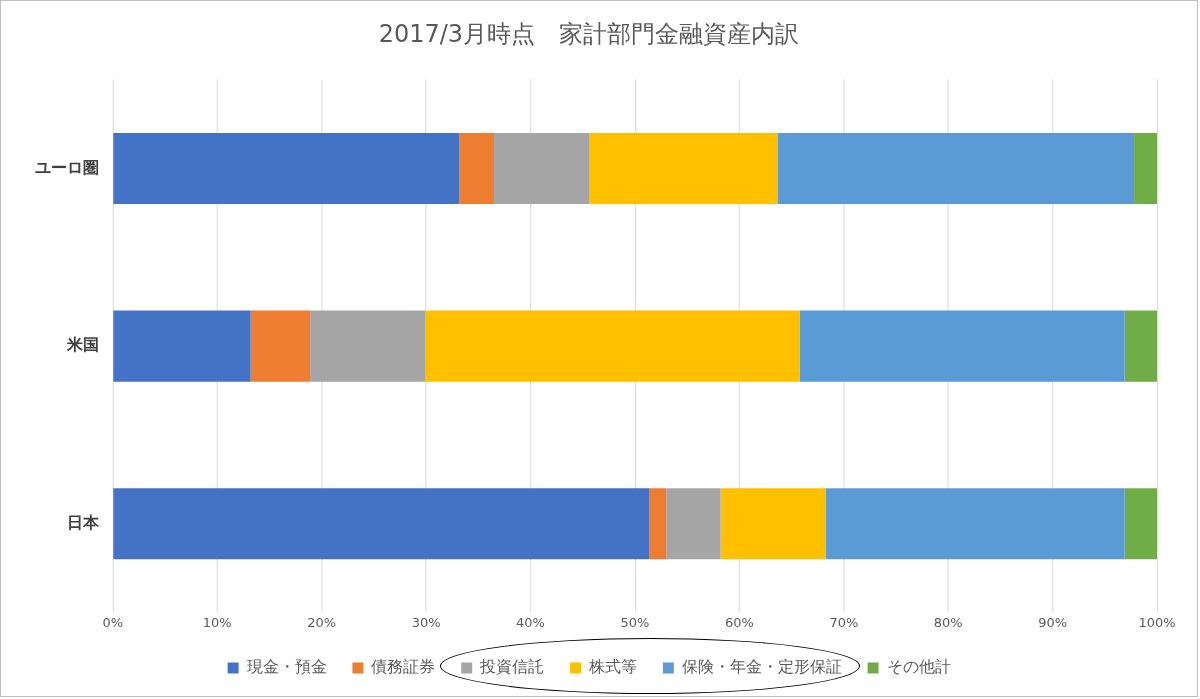 Image resolution: width=1200 pixels, height=699 pixels. I want to click on x-tick-label: 100%, so click(1157, 622).